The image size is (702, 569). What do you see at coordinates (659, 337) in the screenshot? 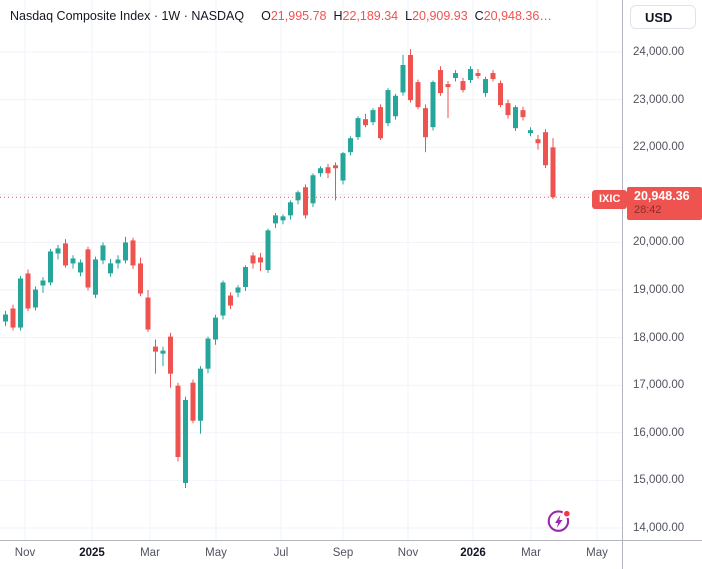
I see `price-tick-label: 18,000.00` at bounding box center [659, 337].